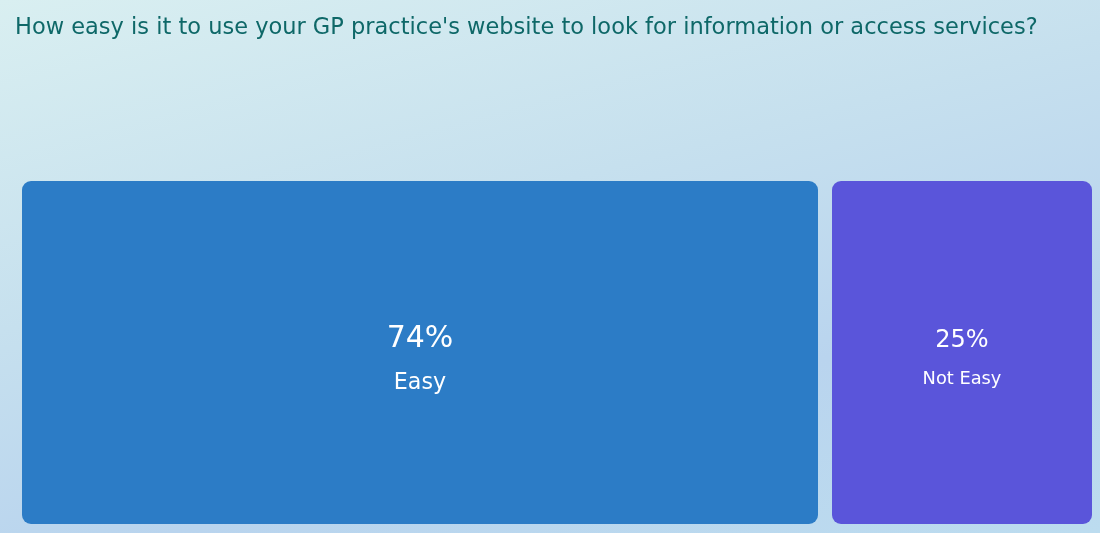 The width and height of the screenshot is (1100, 533). I want to click on data-label: 25%, so click(962, 338).